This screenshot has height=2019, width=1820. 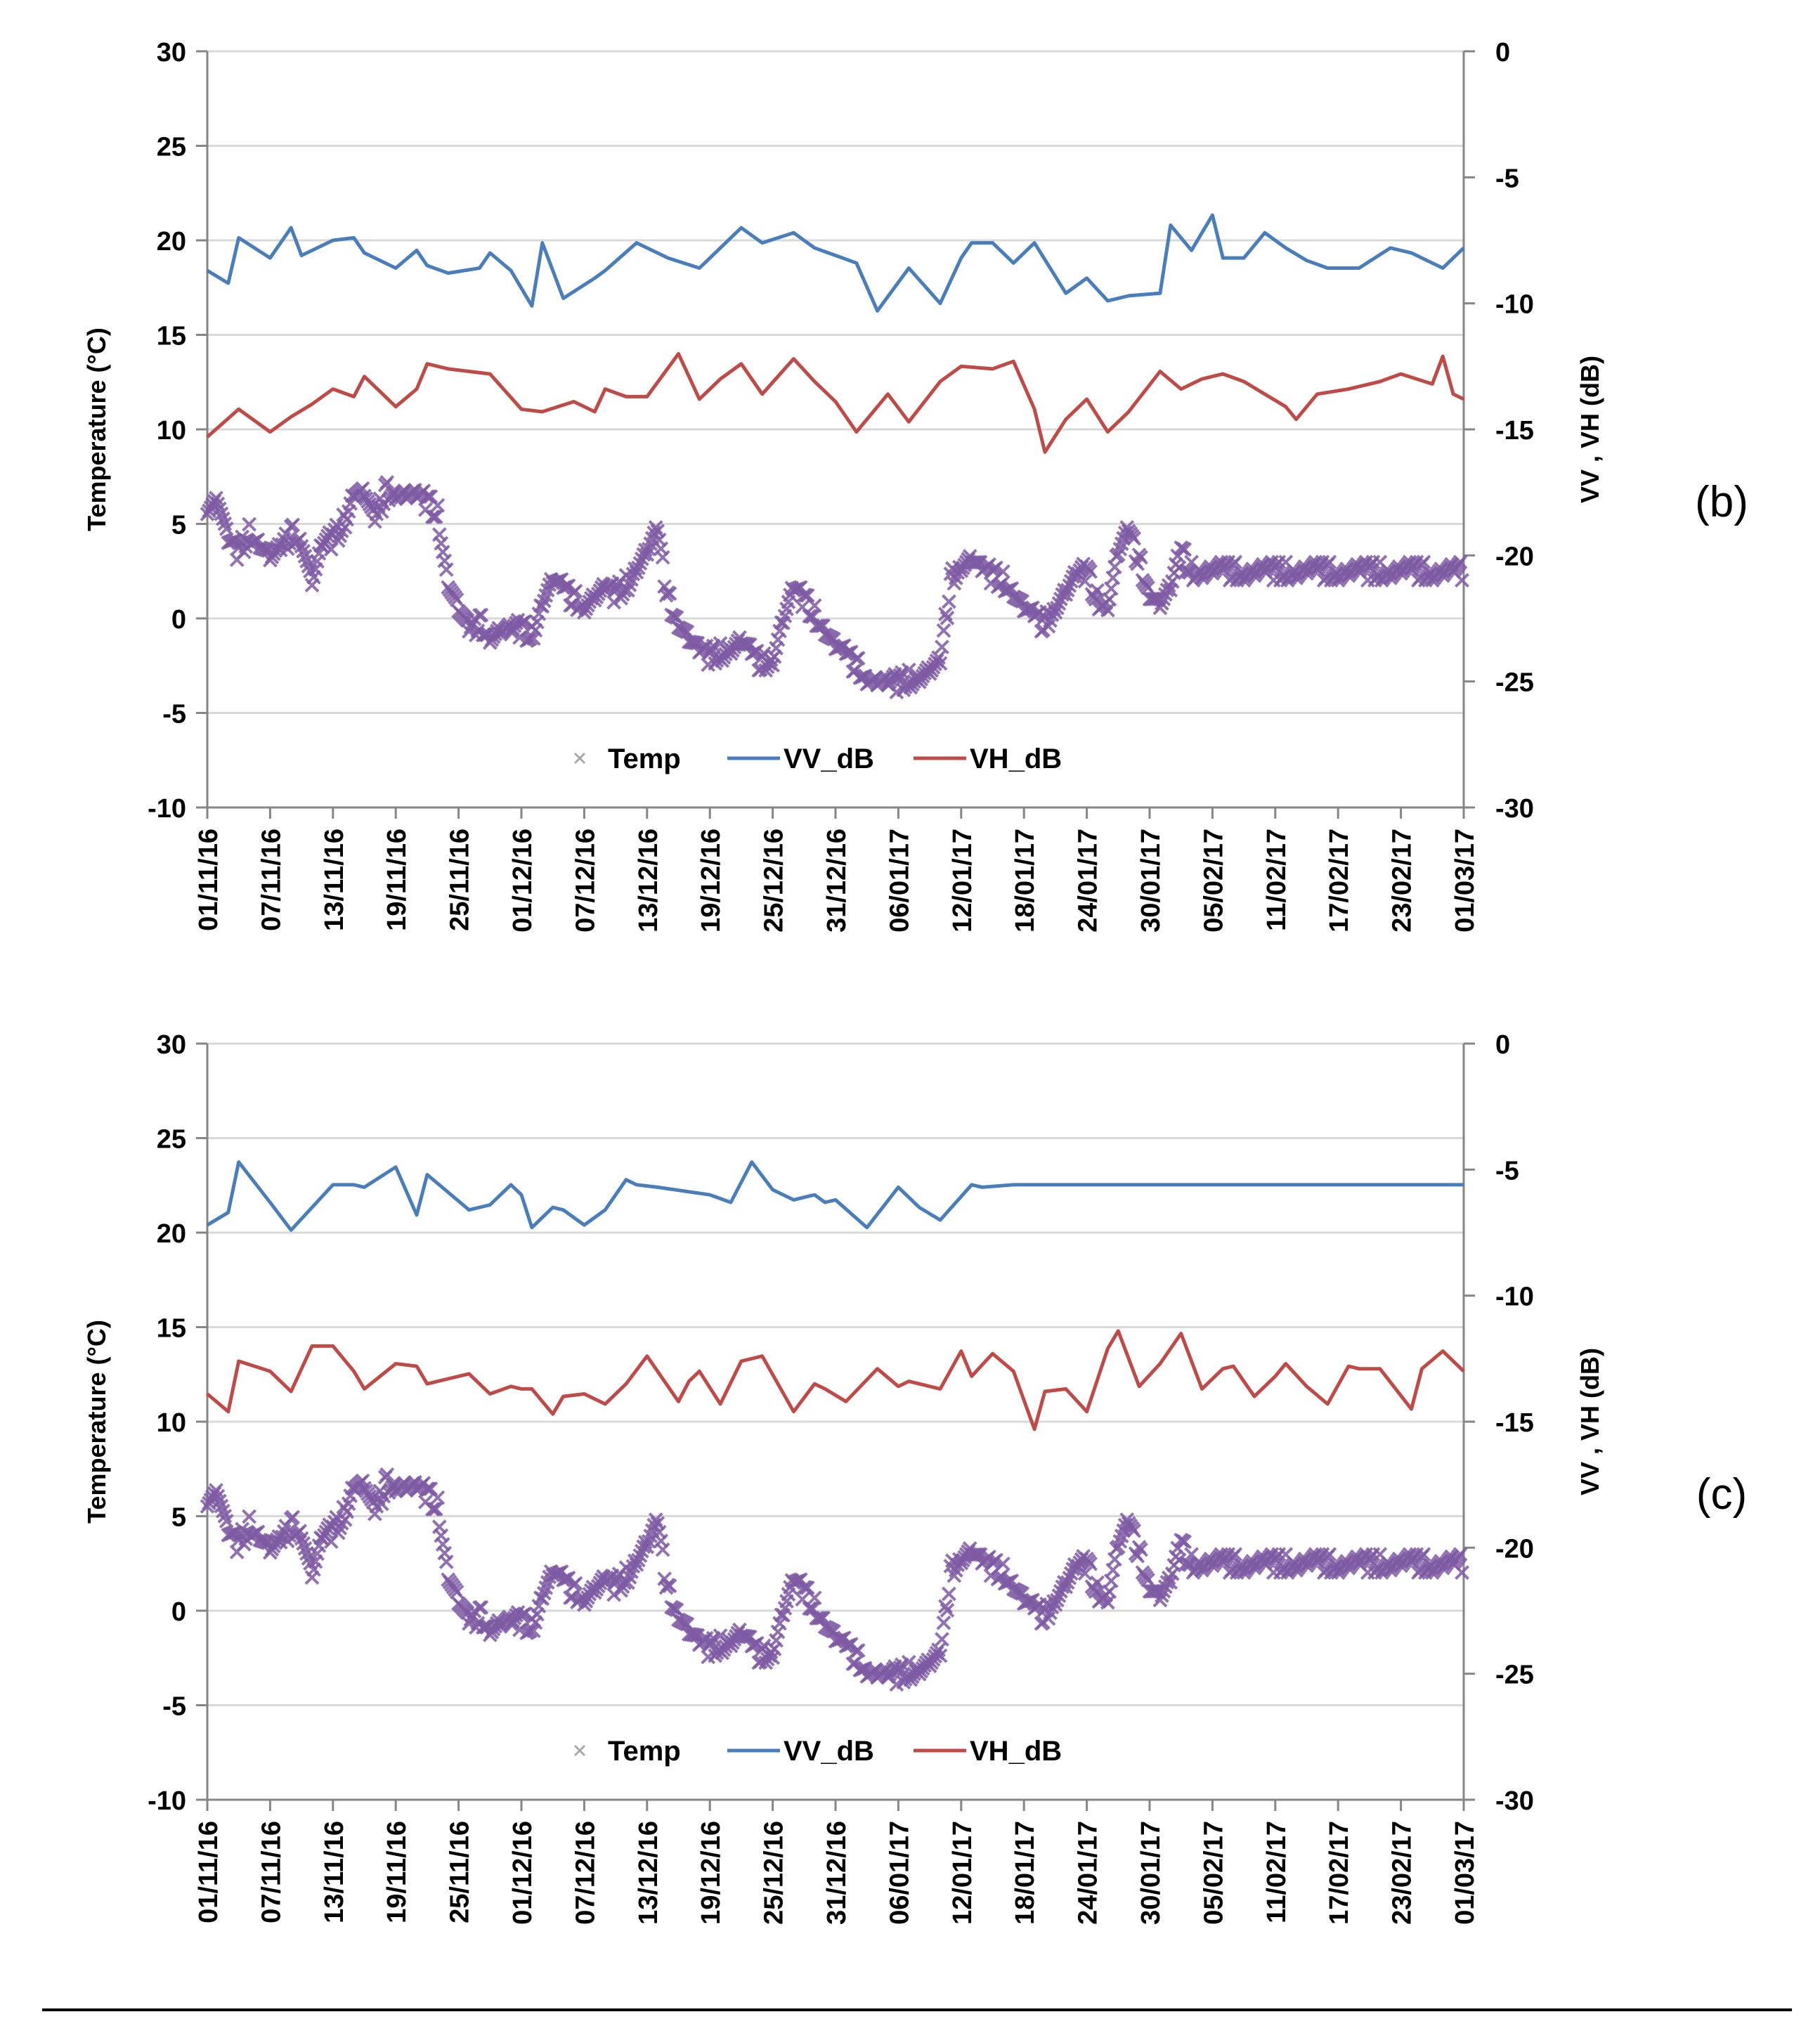 What do you see at coordinates (1514, 1423) in the screenshot?
I see `y-tick-label-right: -15` at bounding box center [1514, 1423].